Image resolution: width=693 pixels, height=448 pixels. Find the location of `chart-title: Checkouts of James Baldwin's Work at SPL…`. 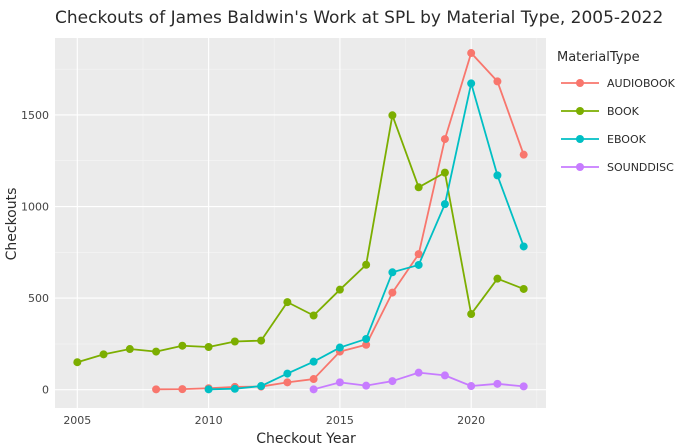

chart-title: Checkouts of James Baldwin's Work at SPL… is located at coordinates (359, 18).